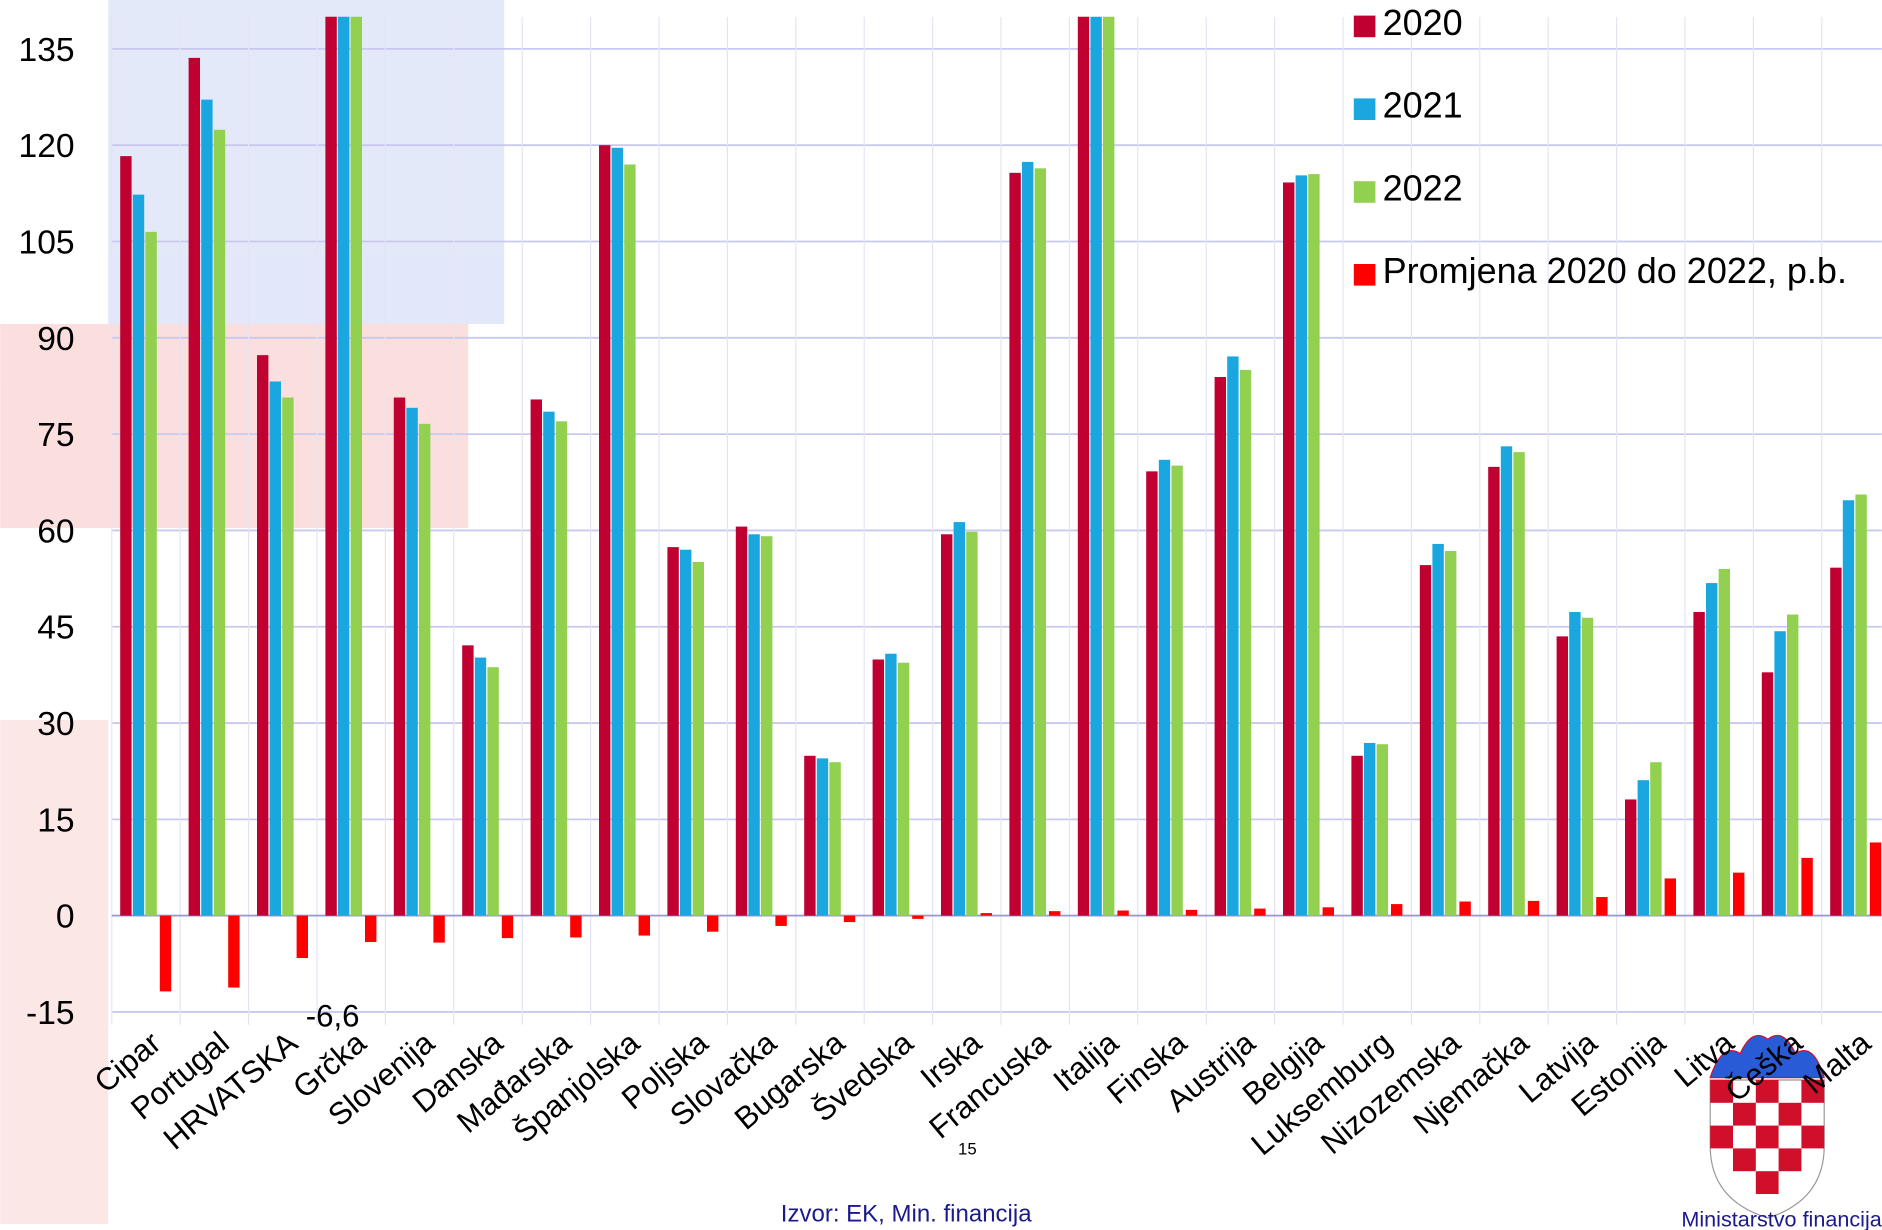  Describe the element at coordinates (1615, 272) in the screenshot. I see `legend-label: Promjena 2020 do 2022, p.b.` at that location.